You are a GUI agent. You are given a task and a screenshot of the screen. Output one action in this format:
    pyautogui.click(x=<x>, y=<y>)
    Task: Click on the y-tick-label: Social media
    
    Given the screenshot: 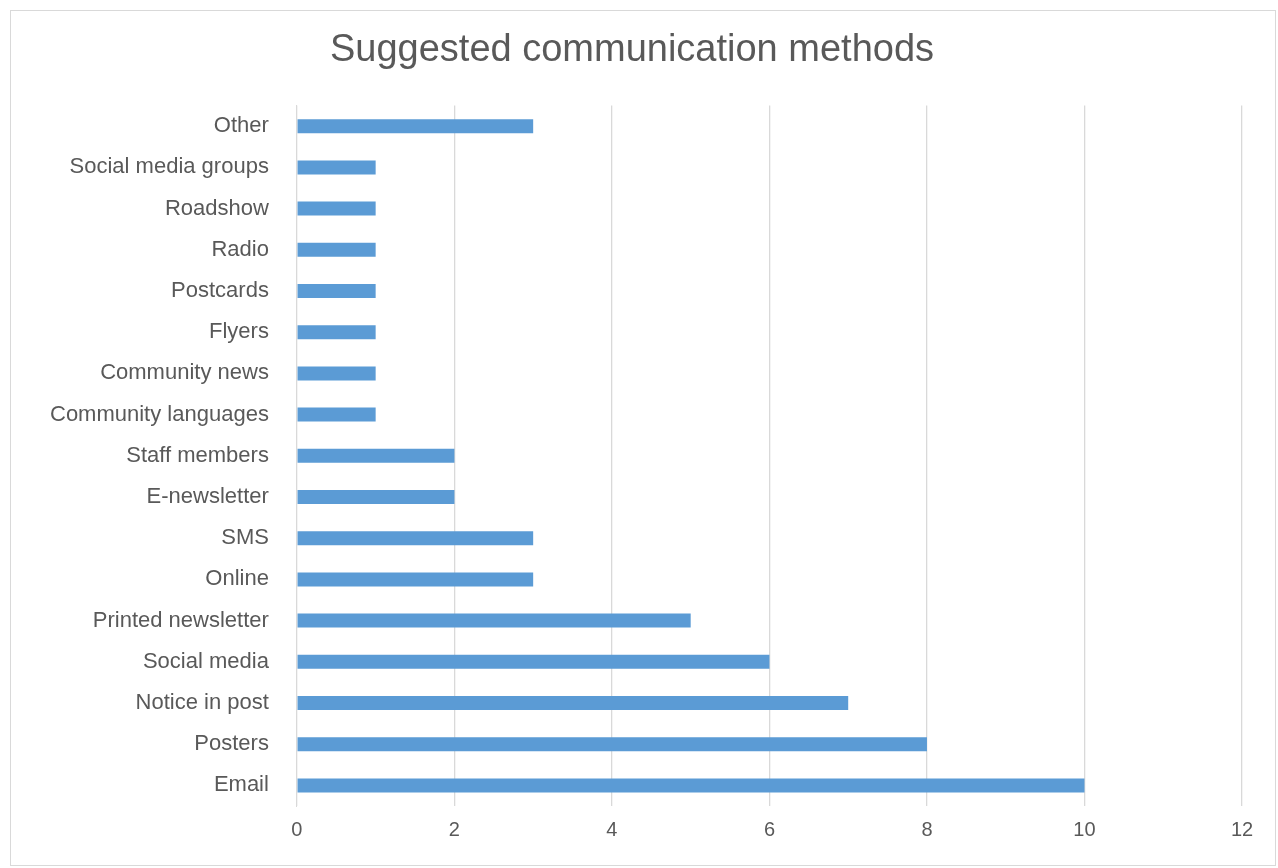 What is the action you would take?
    pyautogui.click(x=206, y=660)
    